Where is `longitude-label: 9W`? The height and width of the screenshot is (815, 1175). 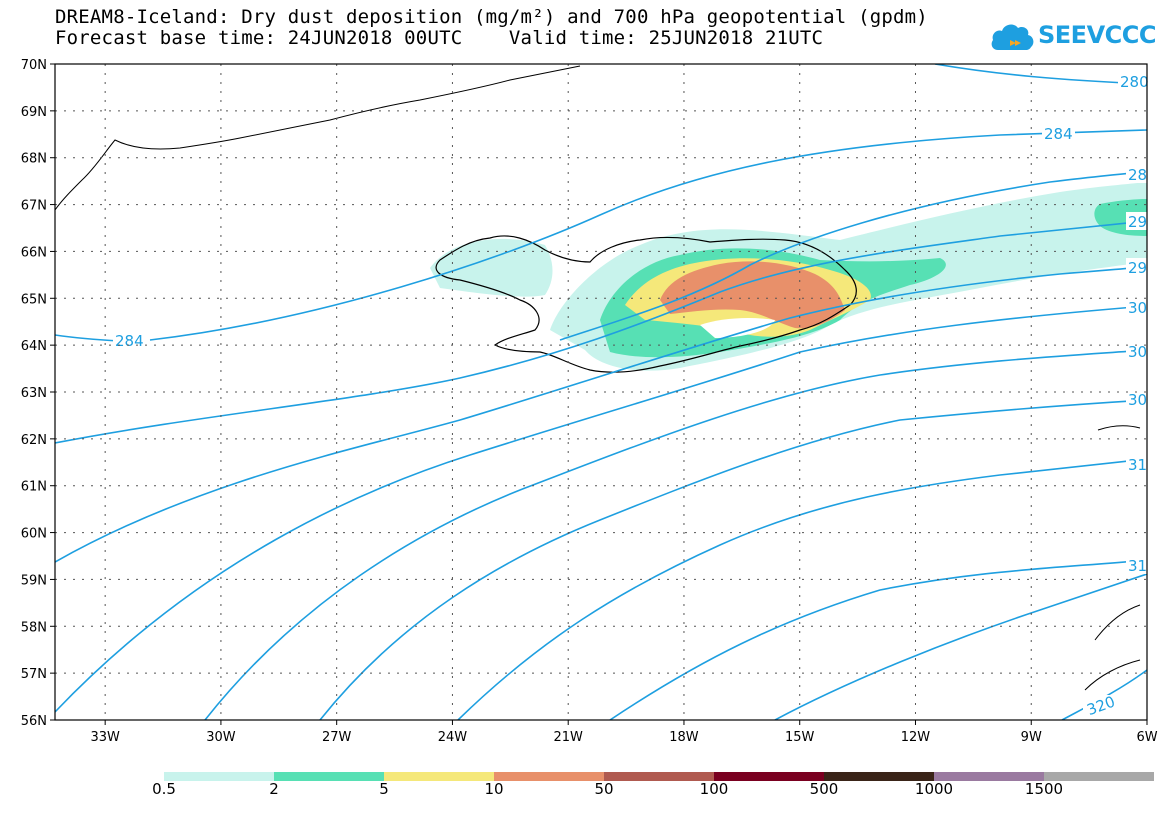
longitude-label: 9W is located at coordinates (1031, 737).